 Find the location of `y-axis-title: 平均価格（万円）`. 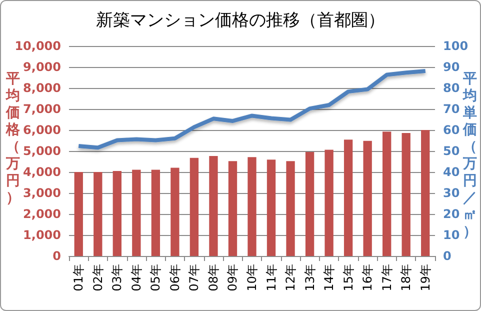

y-axis-title: 平均価格（万円） is located at coordinates (13, 139).